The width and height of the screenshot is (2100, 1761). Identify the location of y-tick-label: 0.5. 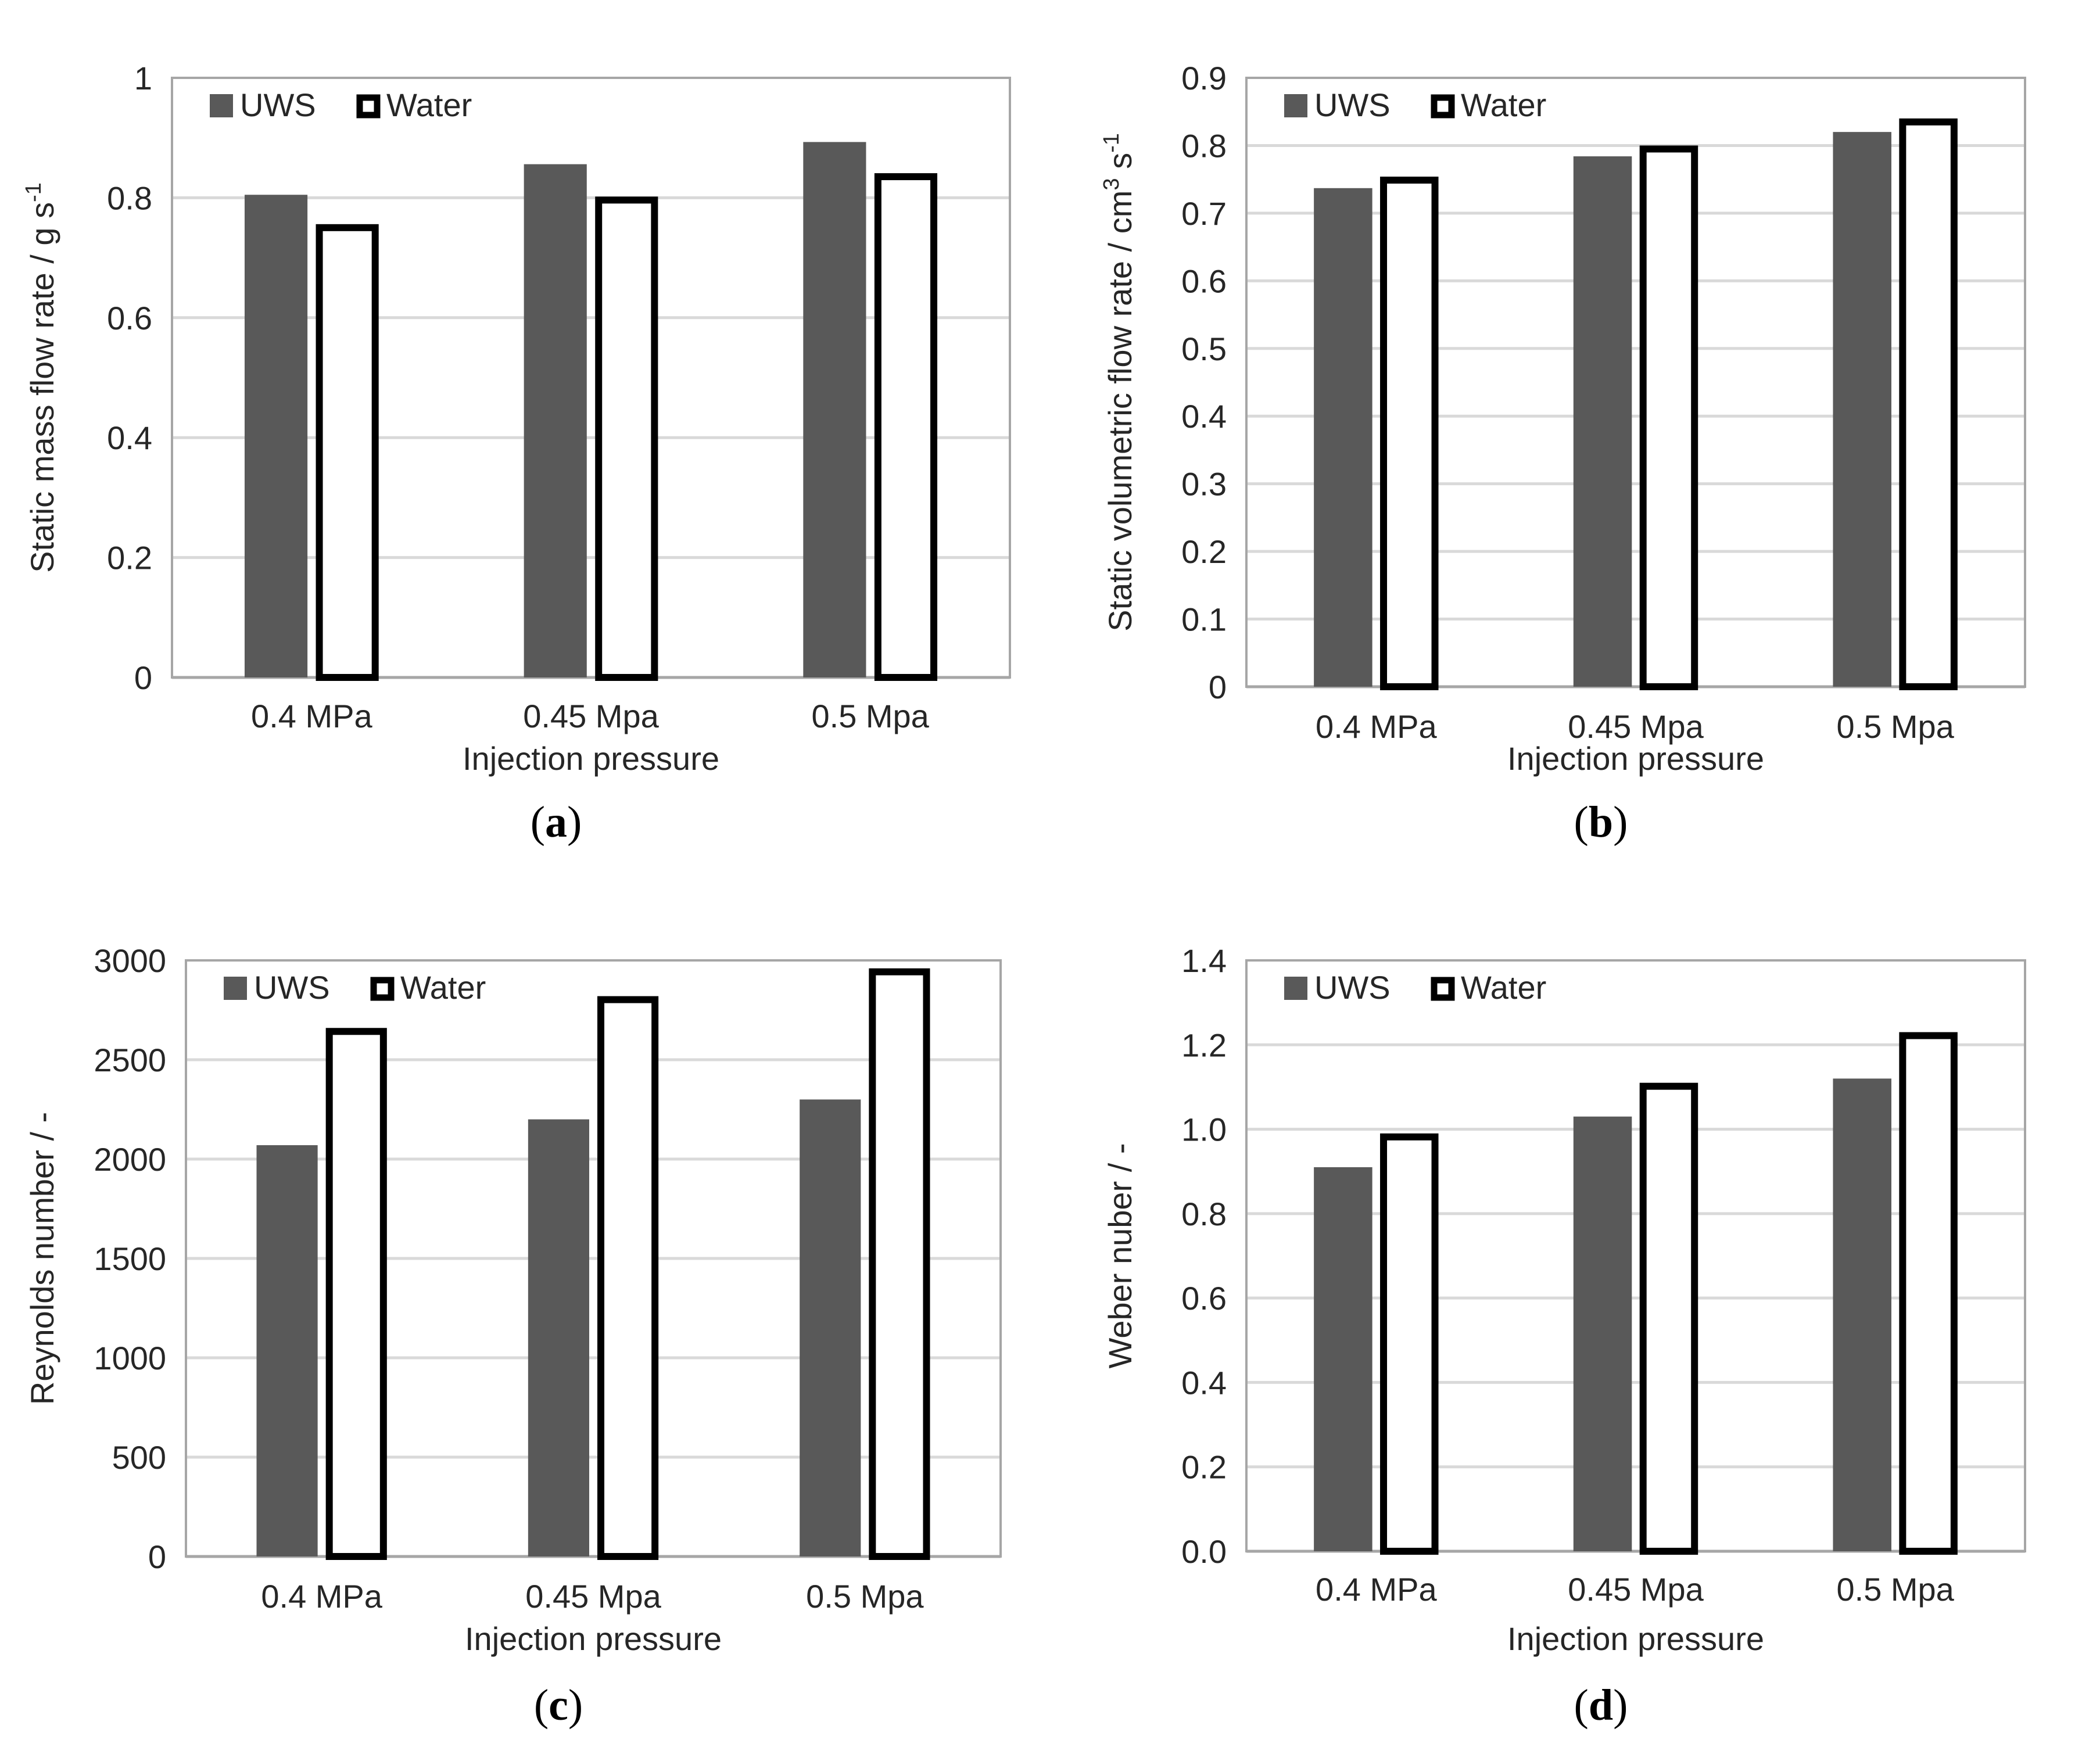
(1204, 349).